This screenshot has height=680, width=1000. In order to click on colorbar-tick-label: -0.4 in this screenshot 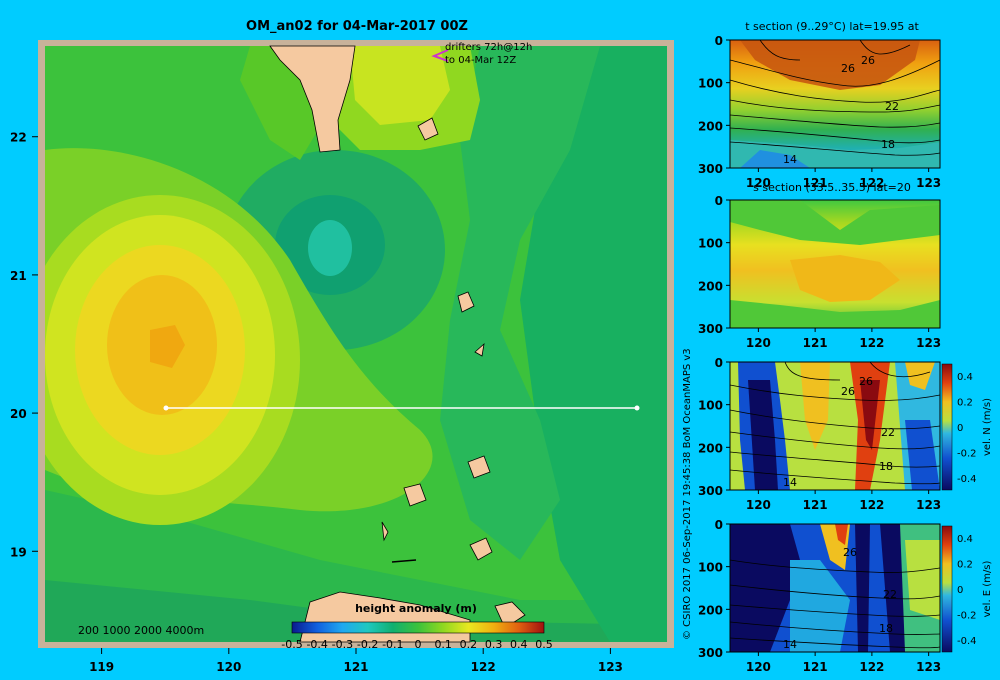, I will do `click(316, 644)`.